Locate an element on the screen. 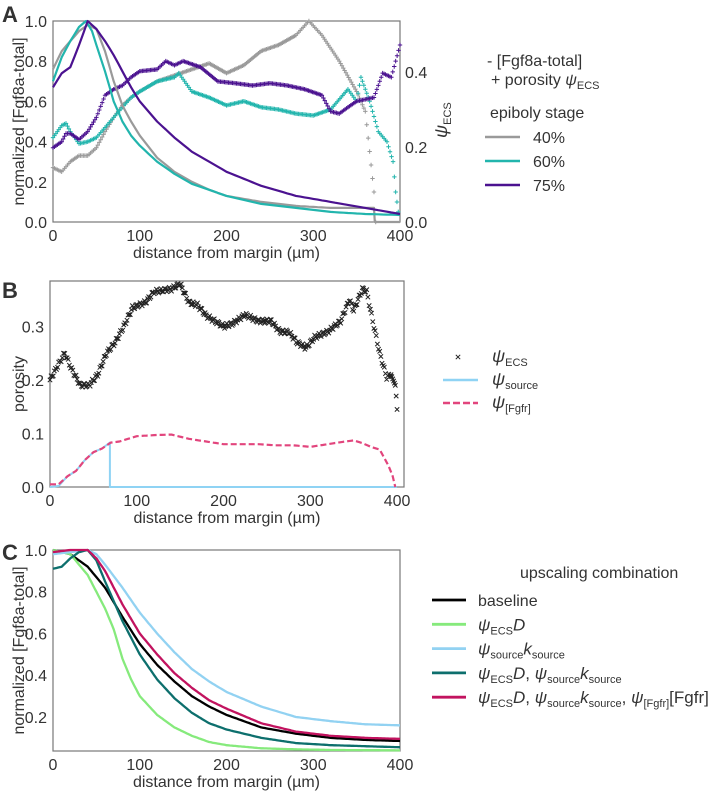  legend-label: ψsource is located at coordinates (515, 380).